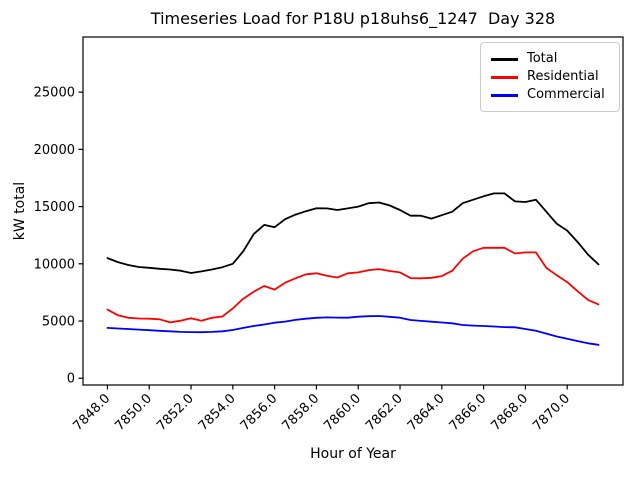 The width and height of the screenshot is (640, 480). What do you see at coordinates (542, 58) in the screenshot?
I see `legend-label-total: Total` at bounding box center [542, 58].